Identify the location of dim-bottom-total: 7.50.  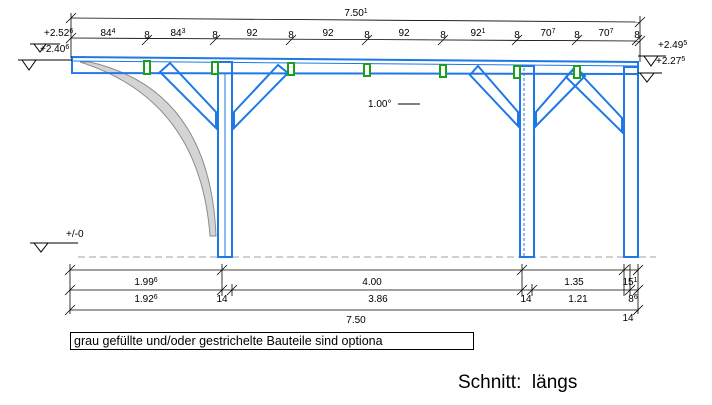
(356, 320).